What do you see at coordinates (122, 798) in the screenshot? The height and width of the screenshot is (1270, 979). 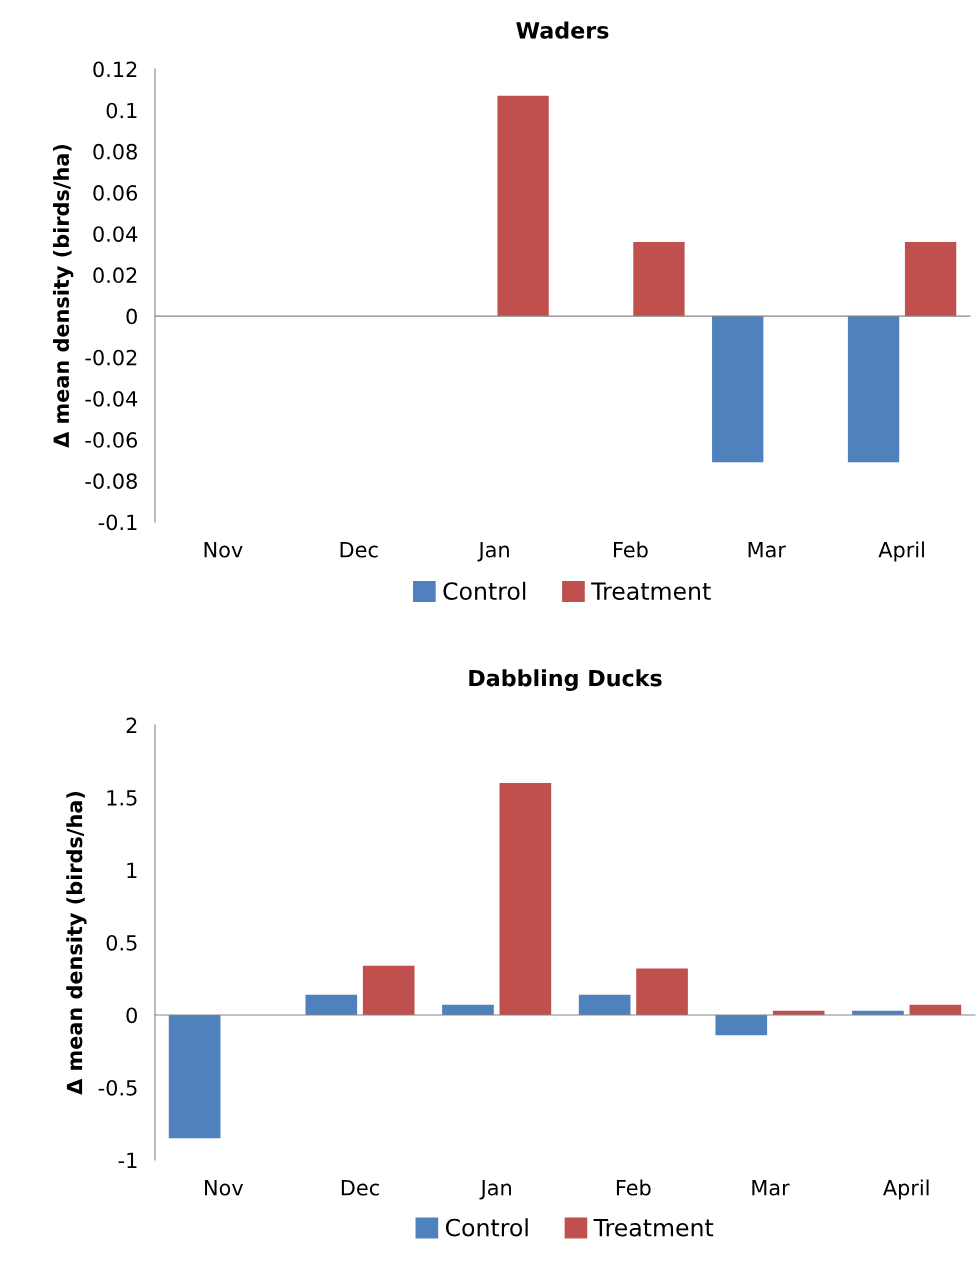 I see `y-tick-label: 1.5` at bounding box center [122, 798].